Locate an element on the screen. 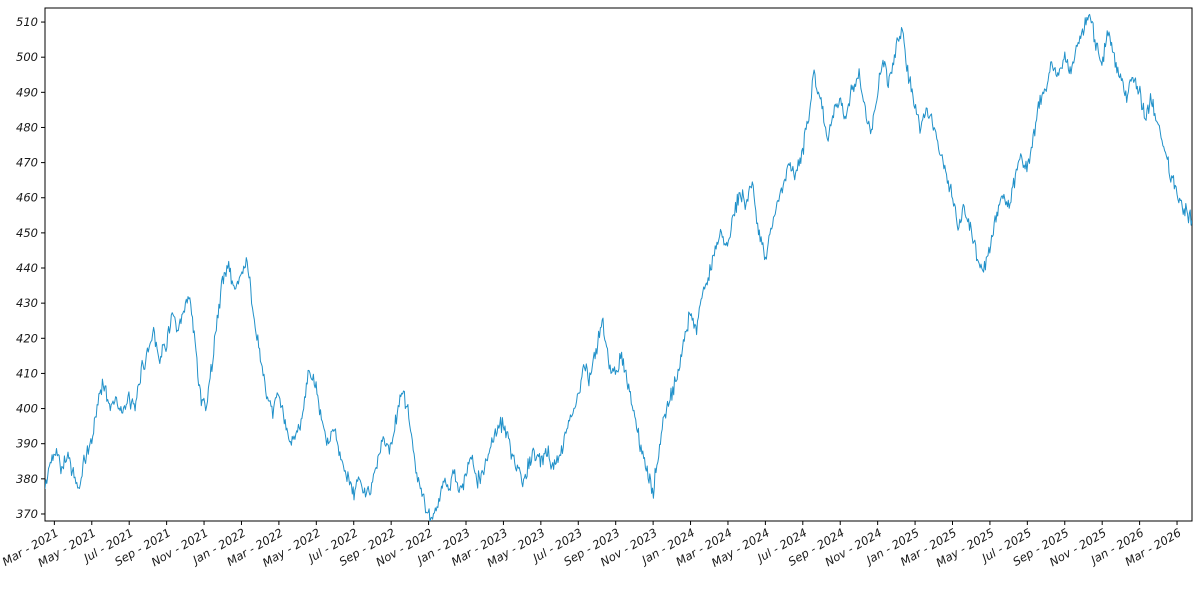 The image size is (1200, 600). y-tick-label: 380 is located at coordinates (27, 479).